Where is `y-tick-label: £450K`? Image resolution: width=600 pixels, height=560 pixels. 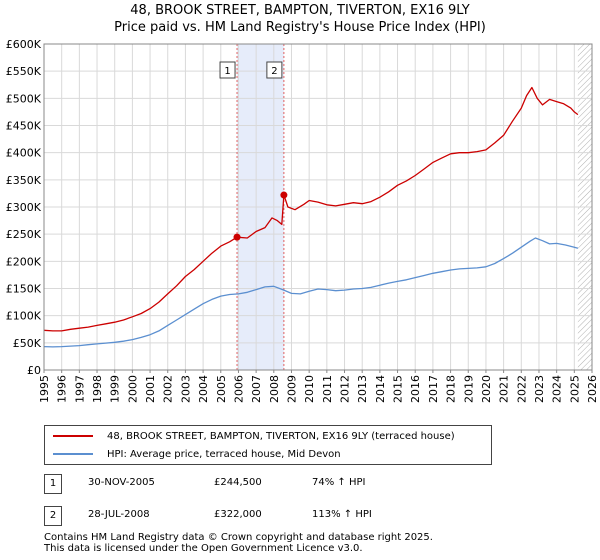 y-tick-label: £450K is located at coordinates (24, 126).